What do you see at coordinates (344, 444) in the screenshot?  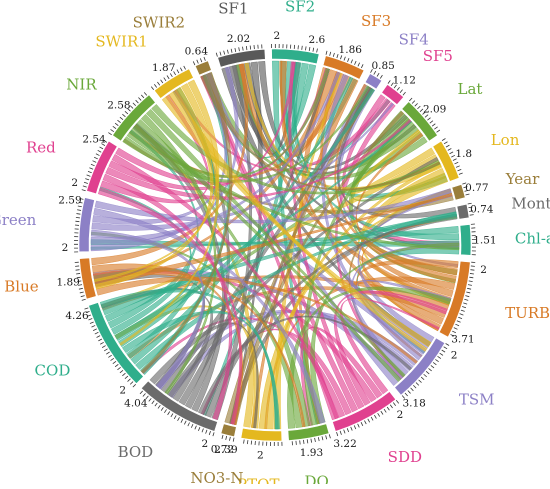 I see `value-label-sdd-1: 3.22` at bounding box center [344, 444].